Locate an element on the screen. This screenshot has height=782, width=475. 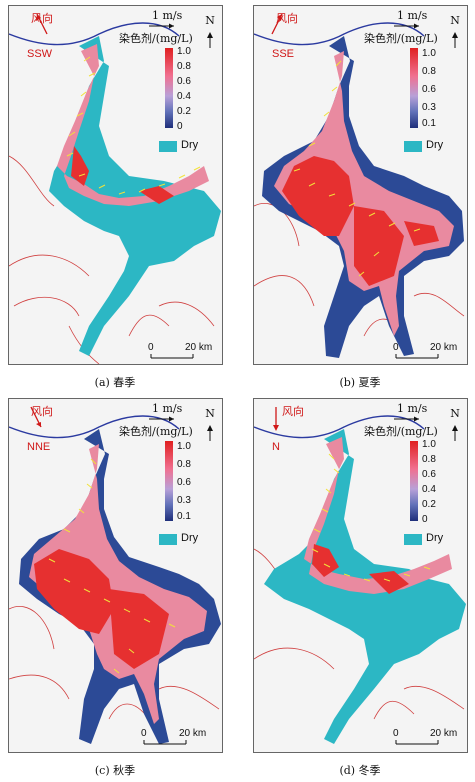
wind-direction: SSE is located at coordinates (283, 54).